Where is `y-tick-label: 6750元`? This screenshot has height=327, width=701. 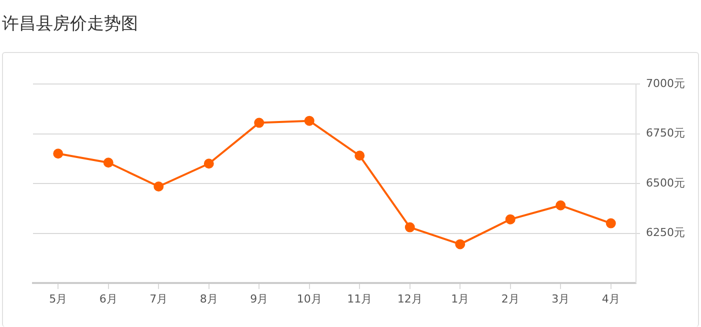
y-tick-label: 6750元 is located at coordinates (665, 133).